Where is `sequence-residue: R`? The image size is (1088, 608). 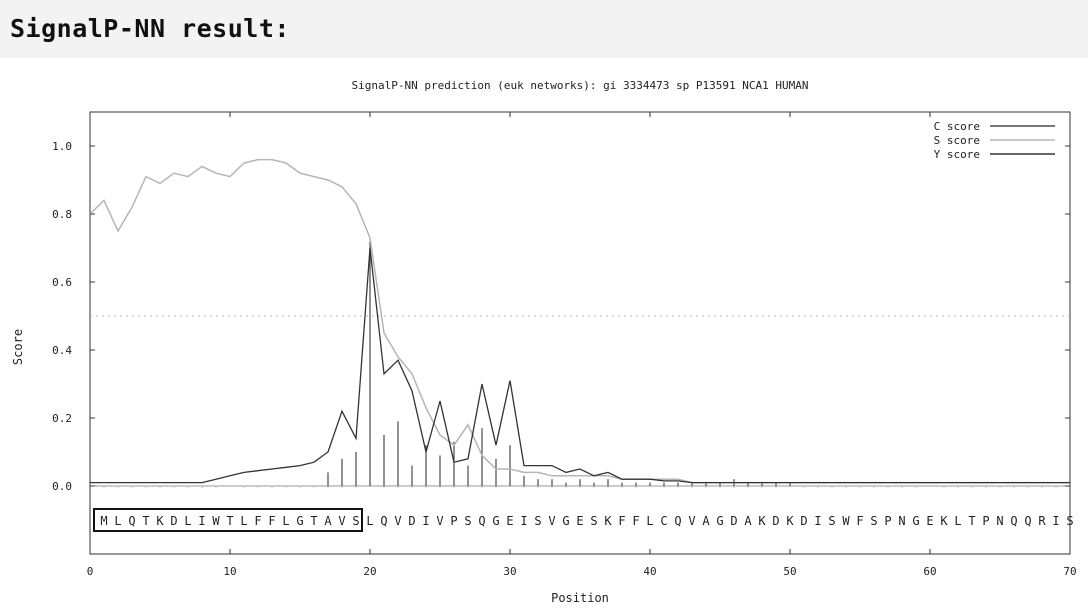 sequence-residue: R is located at coordinates (1042, 521).